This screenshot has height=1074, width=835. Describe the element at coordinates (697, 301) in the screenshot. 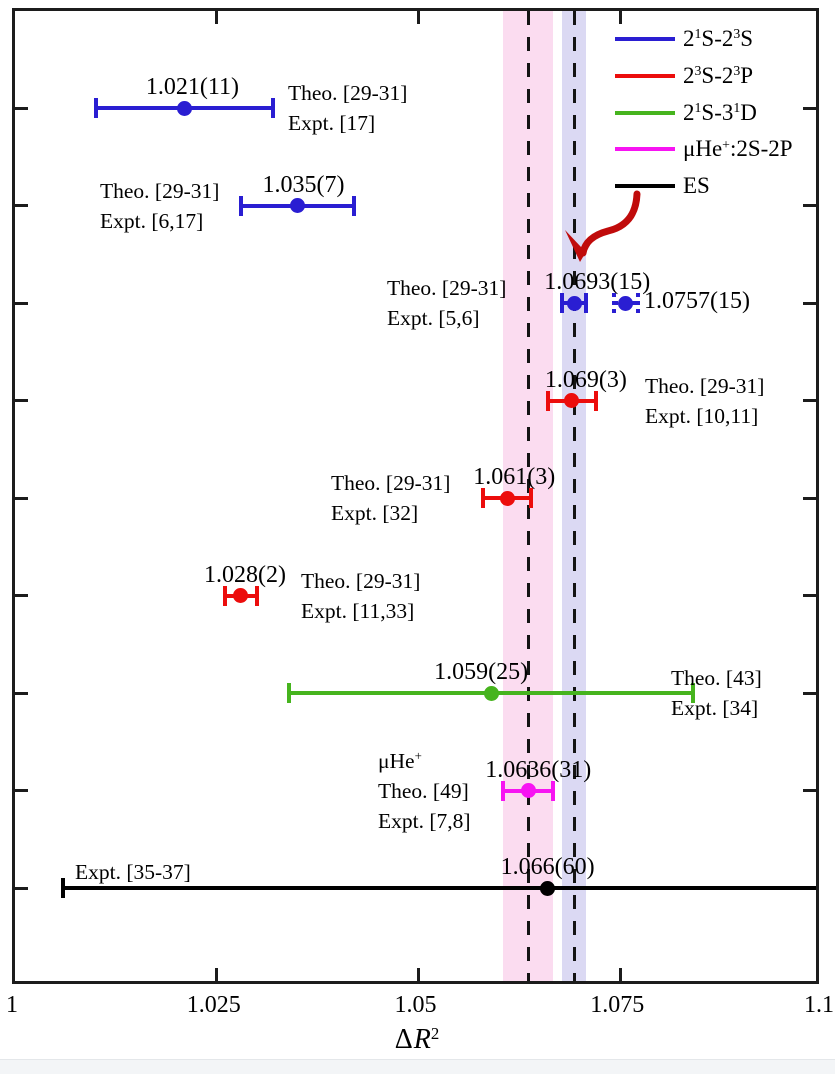

I see `value-label: 1.0757(15)` at that location.